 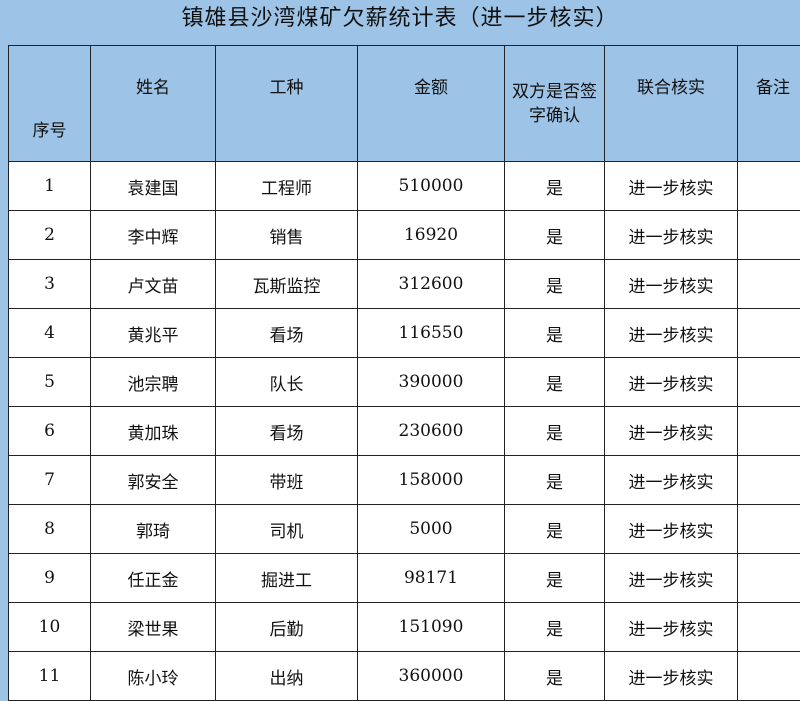 I want to click on cell-name: 池宗聘, so click(x=153, y=382).